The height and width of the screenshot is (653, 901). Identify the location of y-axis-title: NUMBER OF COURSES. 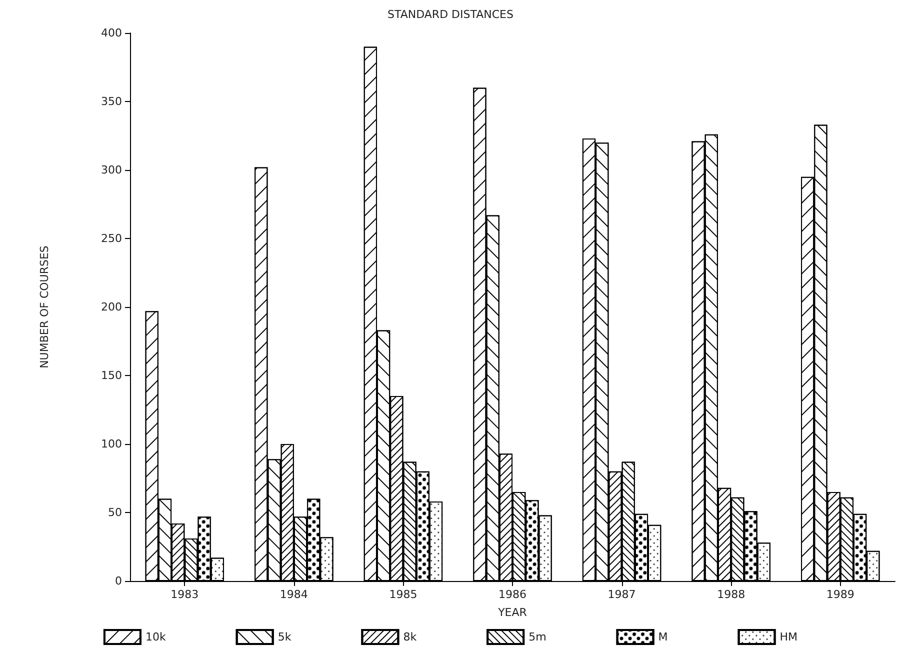
(44, 307).